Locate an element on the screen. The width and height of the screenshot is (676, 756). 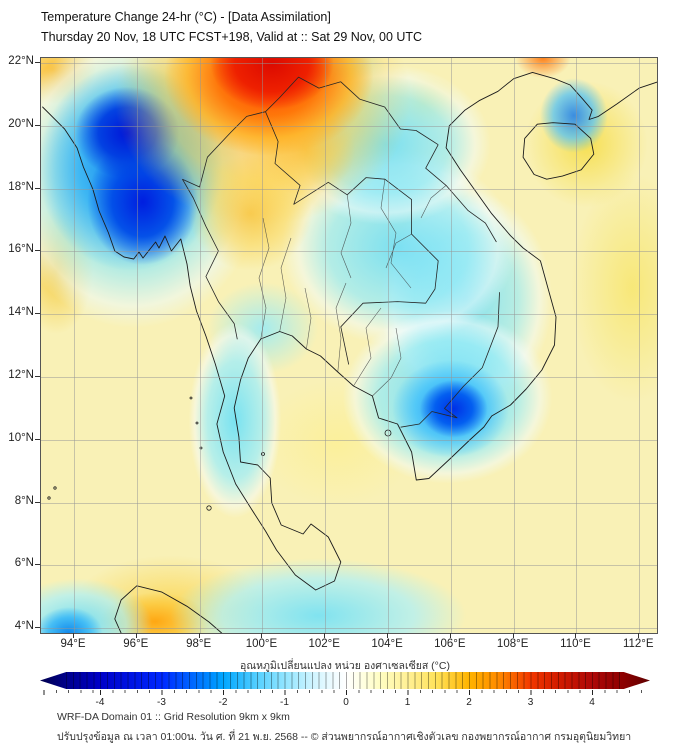
province-lines is located at coordinates (352, 288).